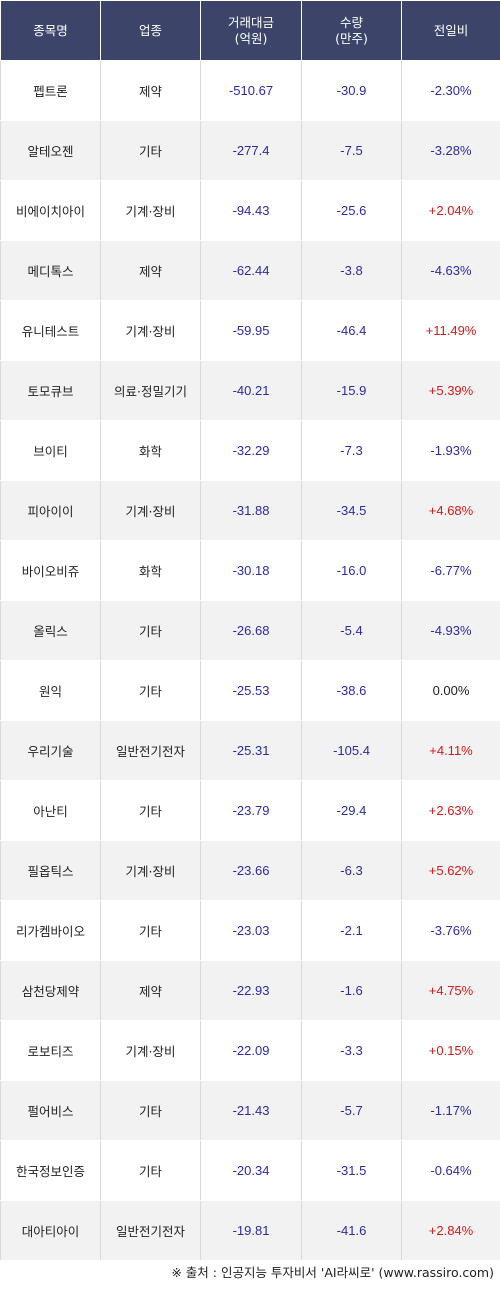 This screenshot has width=500, height=1312. Describe the element at coordinates (250, 1170) in the screenshot. I see `table-row: 한국정보인증 기타 -20.34 -31.5 -0.64%` at that location.